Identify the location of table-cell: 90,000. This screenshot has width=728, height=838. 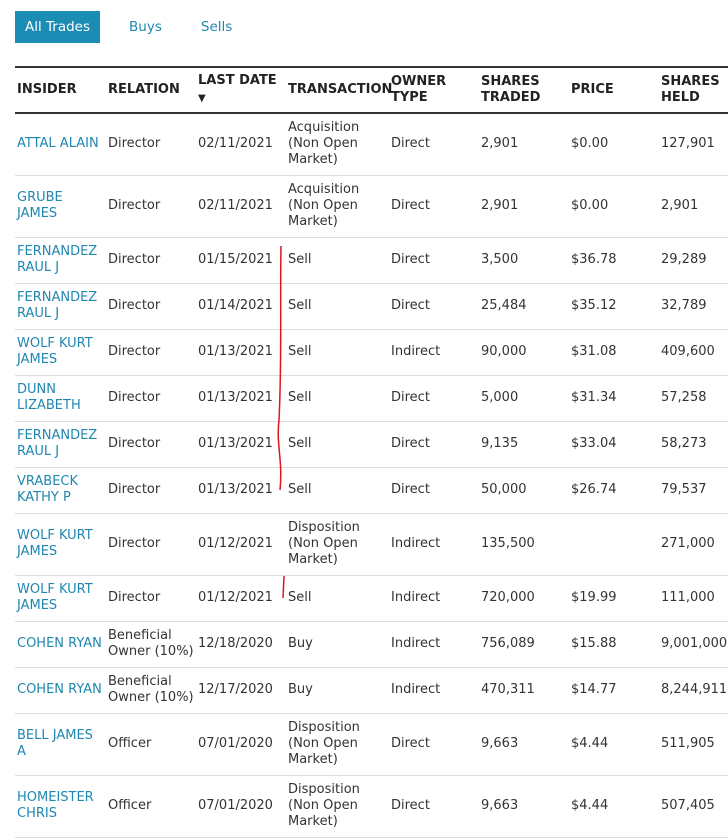
(524, 352).